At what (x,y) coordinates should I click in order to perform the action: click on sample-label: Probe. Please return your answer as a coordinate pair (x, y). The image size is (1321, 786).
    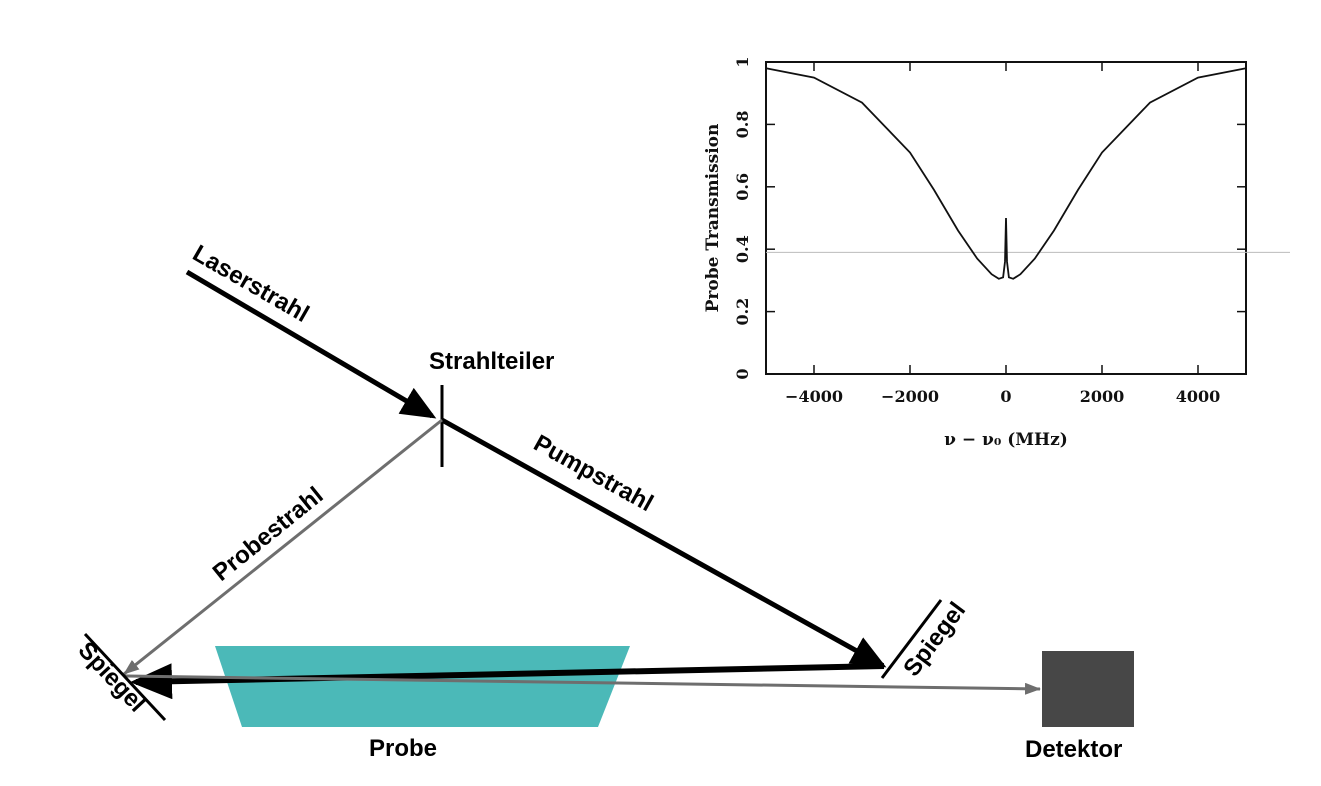
    Looking at the image, I should click on (403, 748).